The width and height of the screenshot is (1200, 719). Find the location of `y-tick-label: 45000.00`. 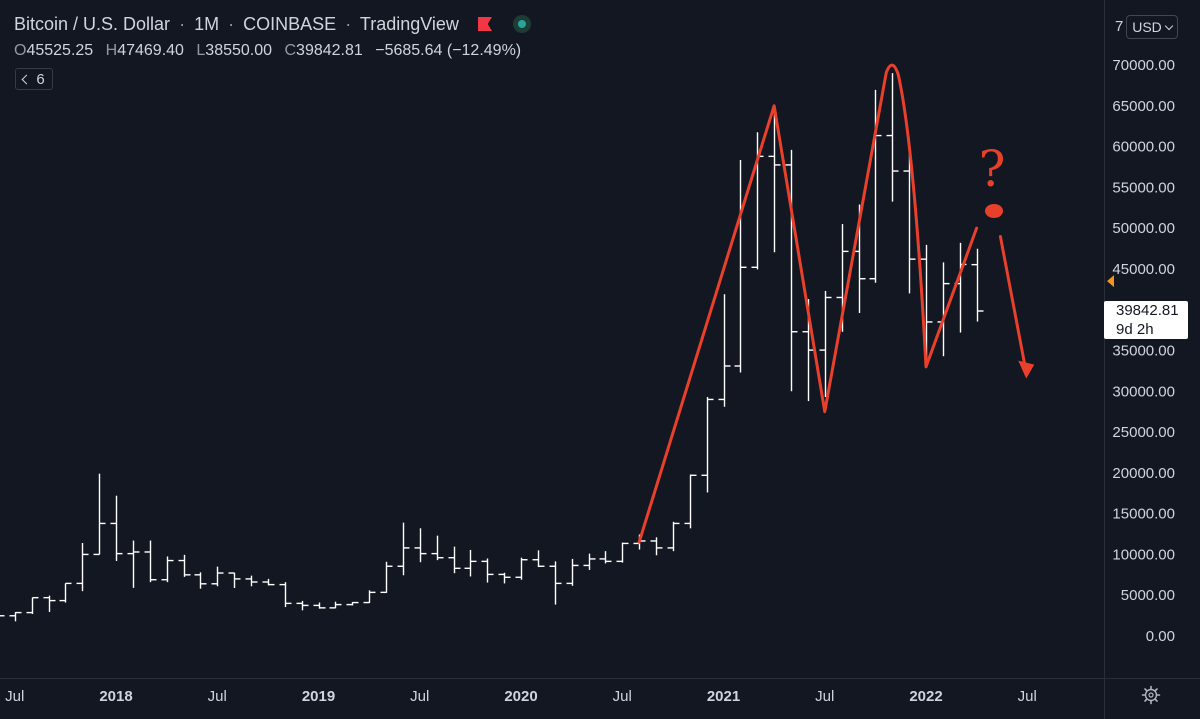

y-tick-label: 45000.00 is located at coordinates (1143, 269).